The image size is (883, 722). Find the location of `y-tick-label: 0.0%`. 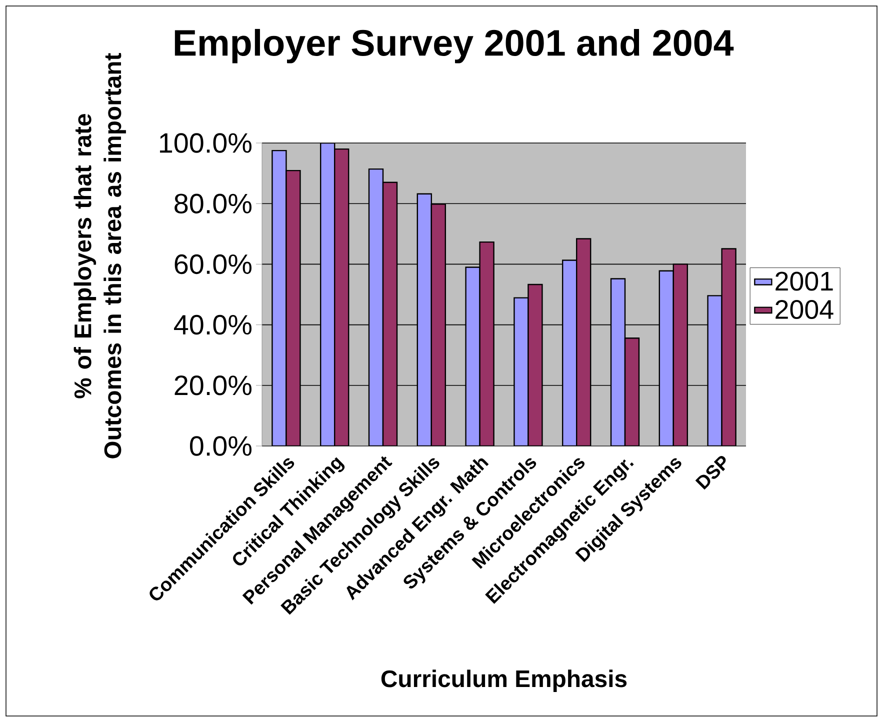

y-tick-label: 0.0% is located at coordinates (221, 446).